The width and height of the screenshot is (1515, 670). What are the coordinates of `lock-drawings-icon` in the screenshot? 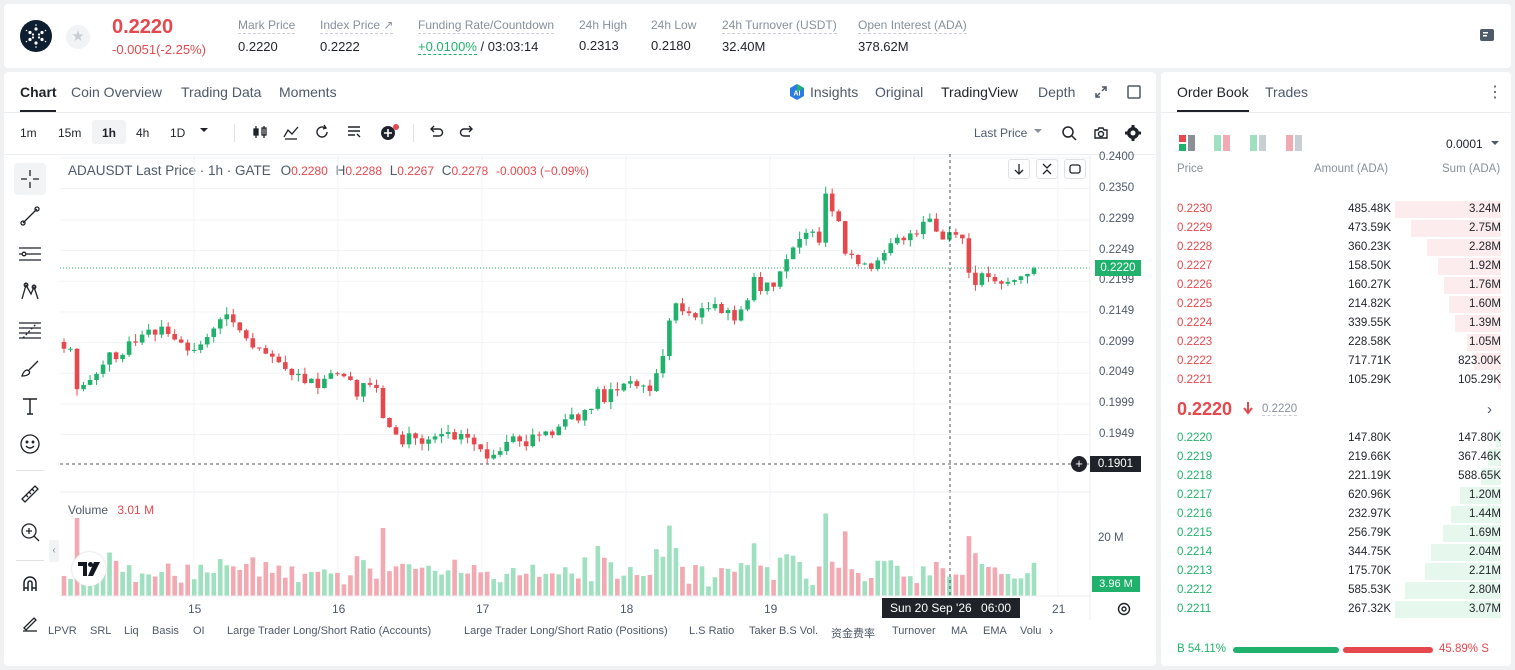 It's located at (30, 622).